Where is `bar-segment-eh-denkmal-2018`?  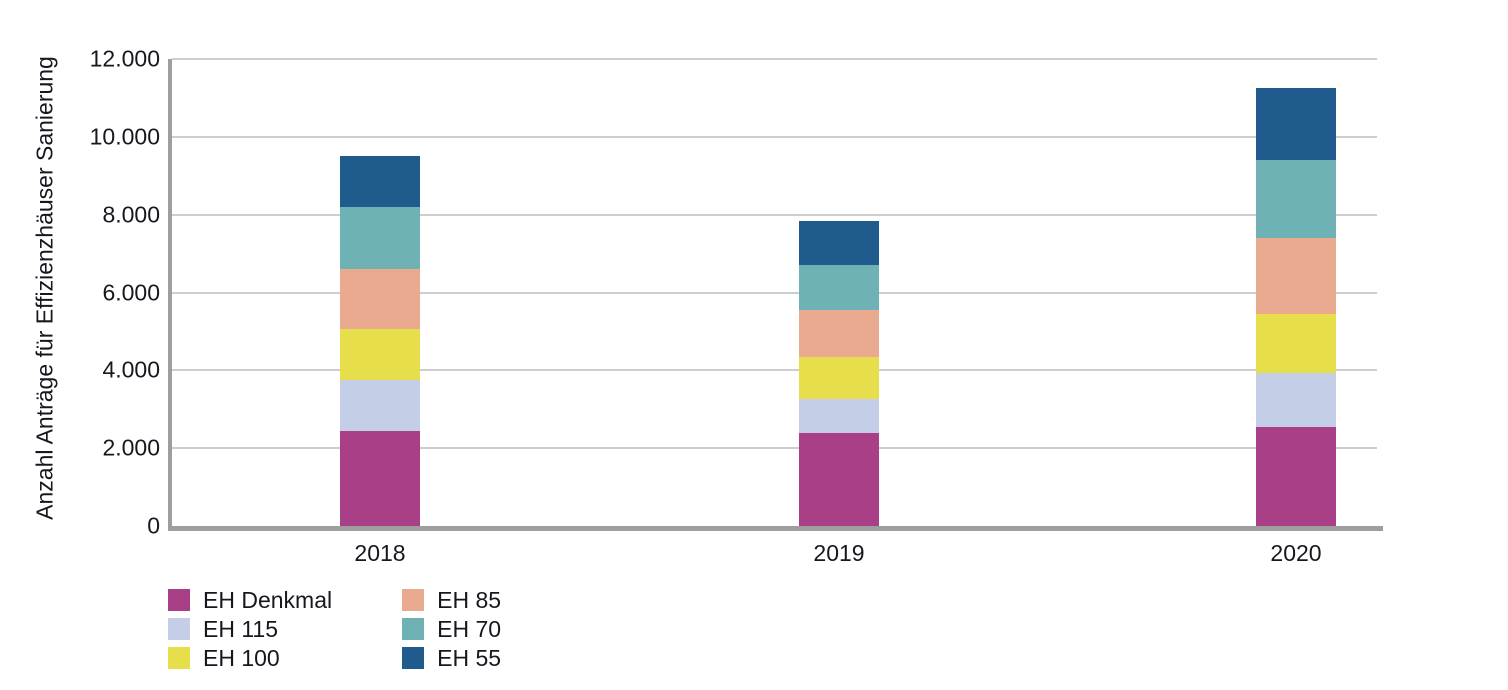 bar-segment-eh-denkmal-2018 is located at coordinates (380, 478).